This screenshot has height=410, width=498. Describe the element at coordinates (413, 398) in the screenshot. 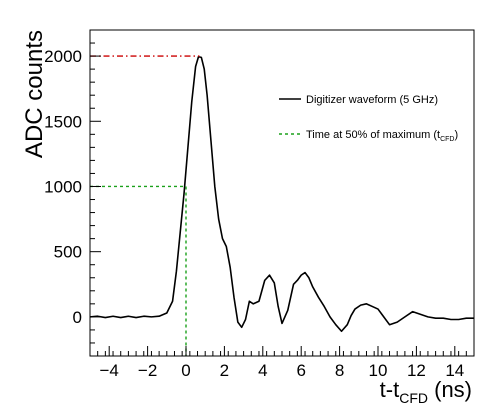

I see `x-axis-label-sub: CFD` at that location.